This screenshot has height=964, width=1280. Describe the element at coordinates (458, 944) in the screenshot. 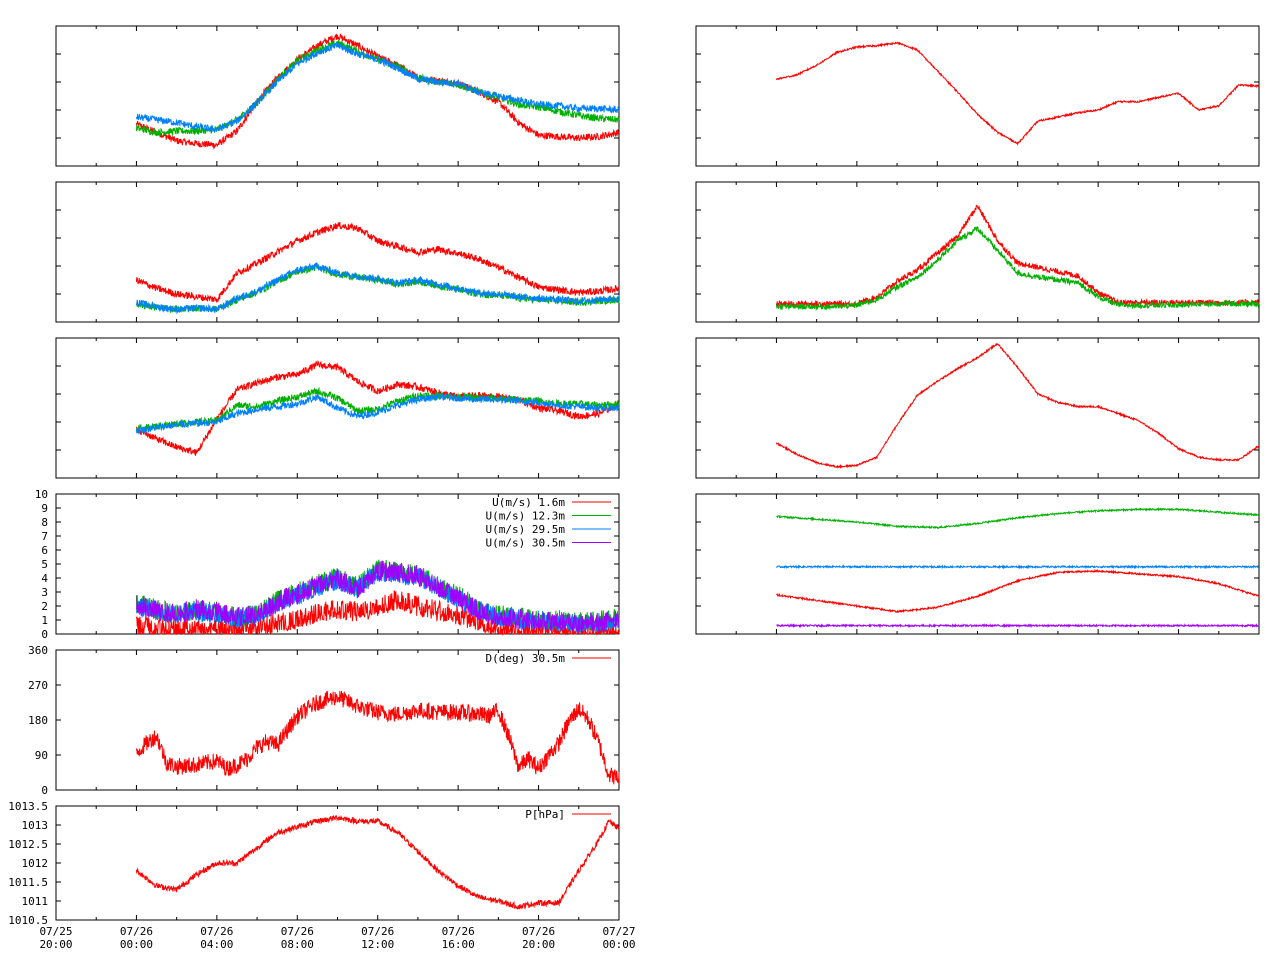

I see `x-tick-label-time: 16:00` at that location.